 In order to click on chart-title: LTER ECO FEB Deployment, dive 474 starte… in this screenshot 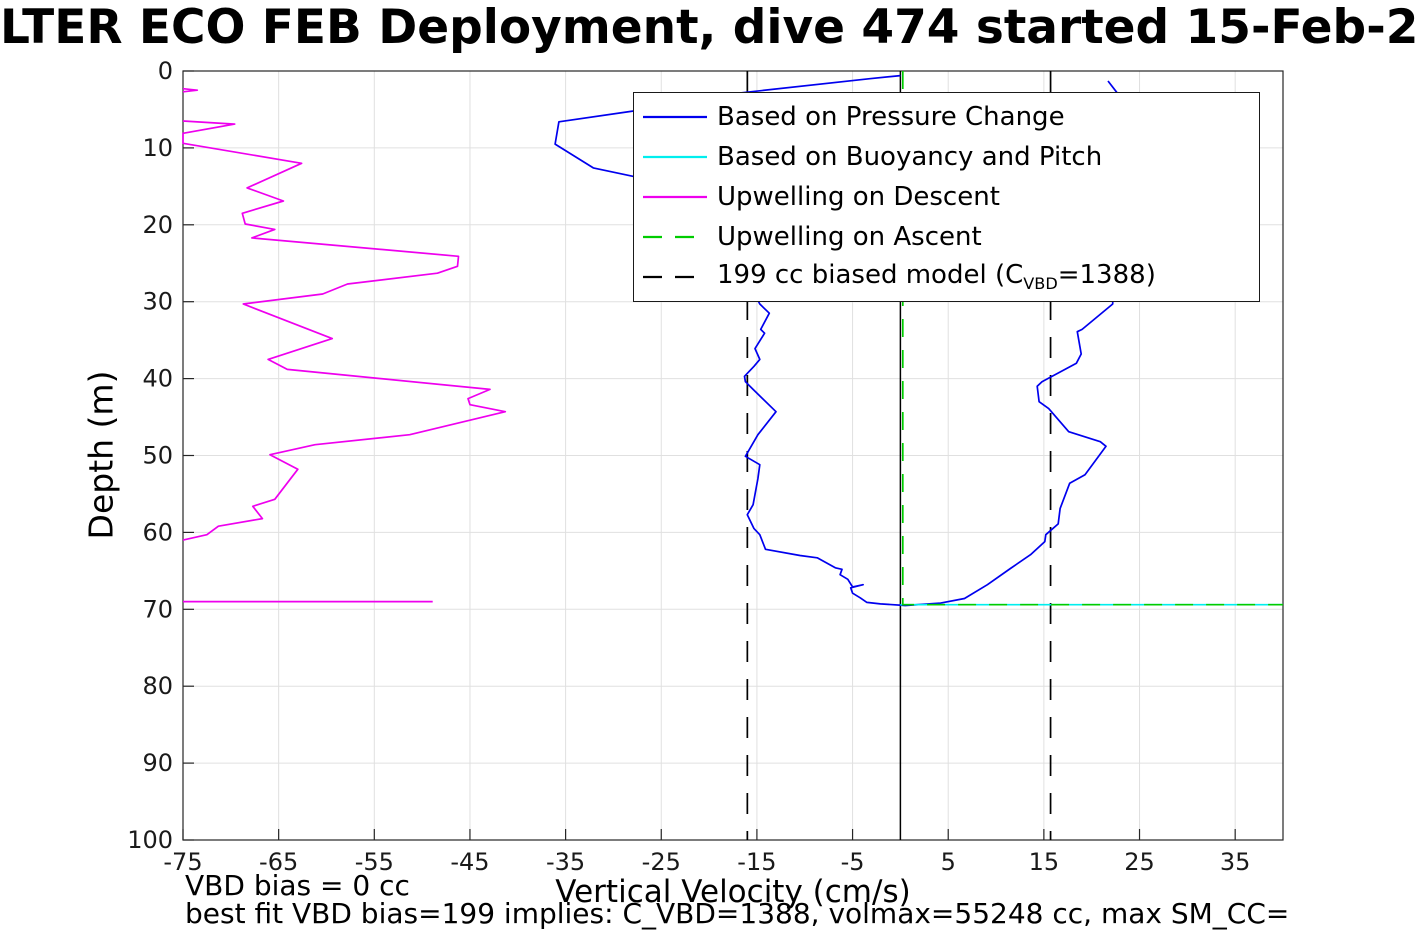, I will do `click(708, 27)`.